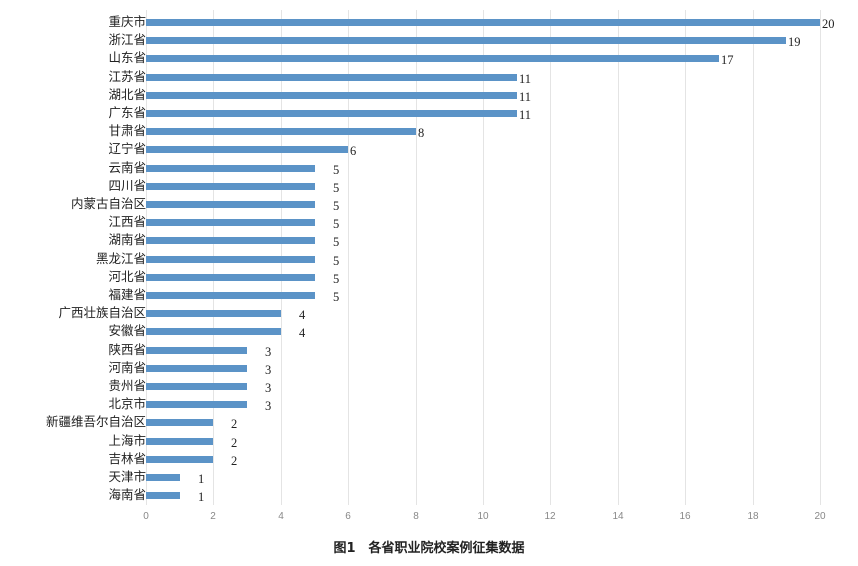  I want to click on x-tick-label: 14, so click(618, 516).